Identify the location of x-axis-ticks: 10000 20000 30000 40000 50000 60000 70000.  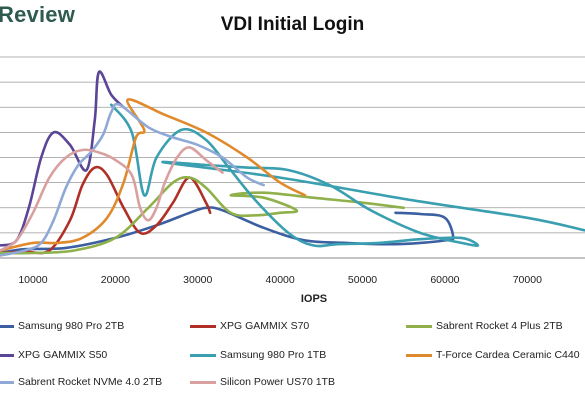
(280, 280).